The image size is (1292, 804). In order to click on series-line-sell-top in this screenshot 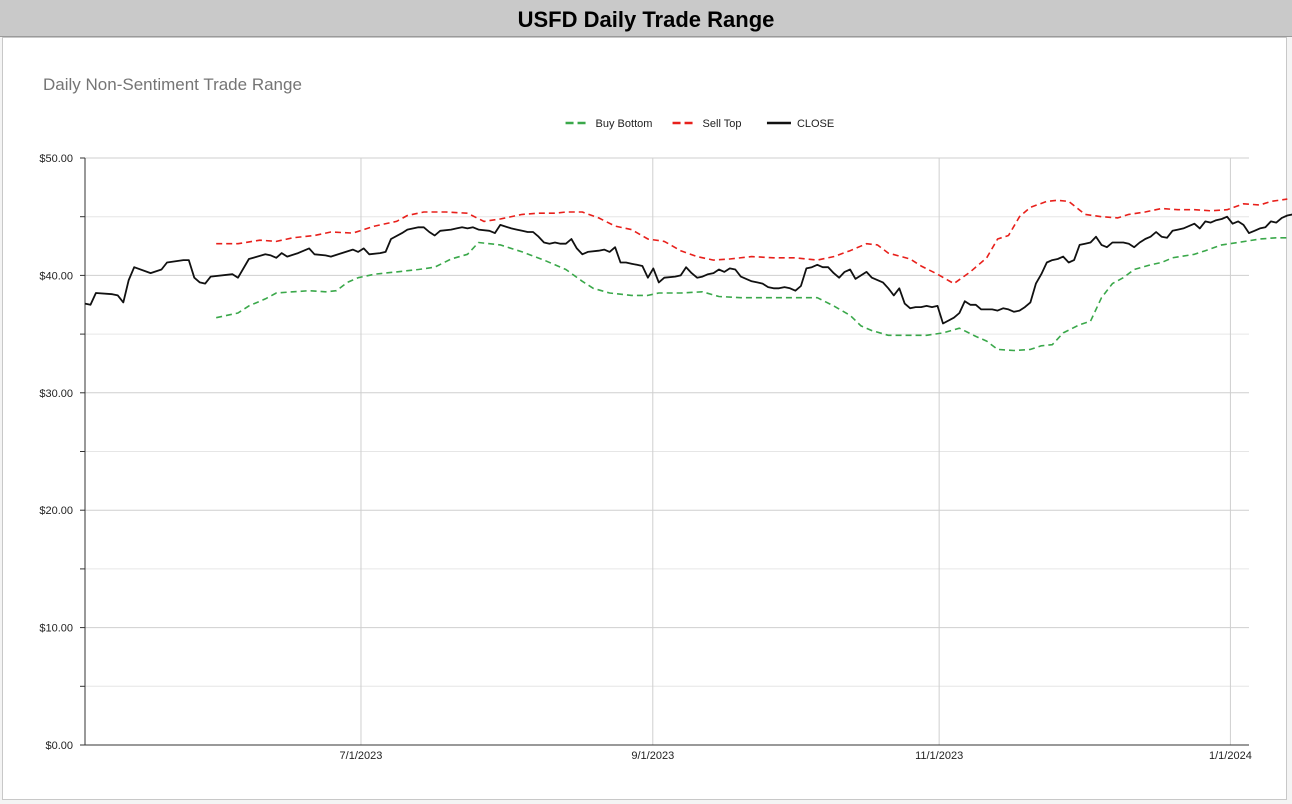, I will do `click(752, 241)`.